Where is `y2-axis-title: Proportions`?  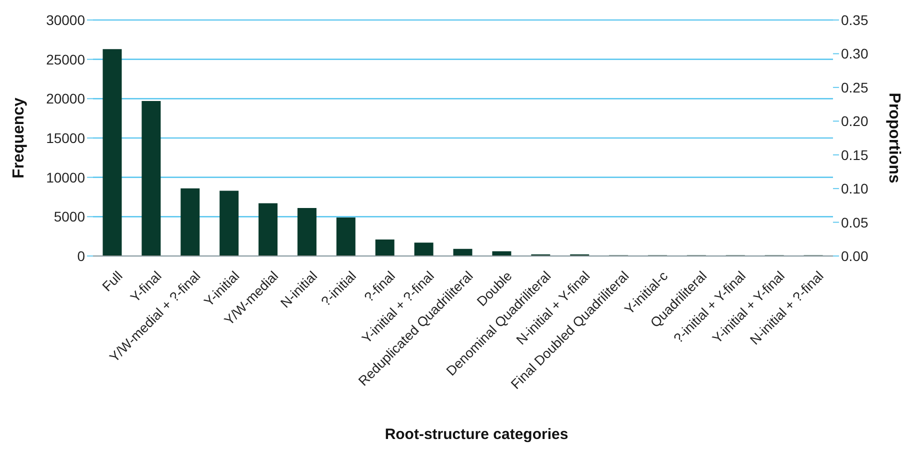
y2-axis-title: Proportions is located at coordinates (893, 138).